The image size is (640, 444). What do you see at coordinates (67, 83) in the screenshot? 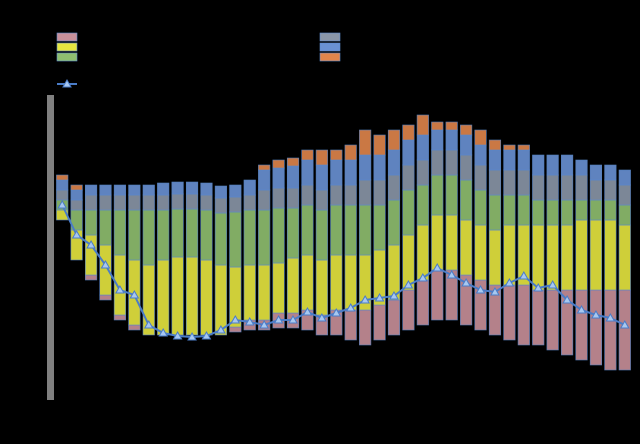
I see `legend-marker` at bounding box center [67, 83].